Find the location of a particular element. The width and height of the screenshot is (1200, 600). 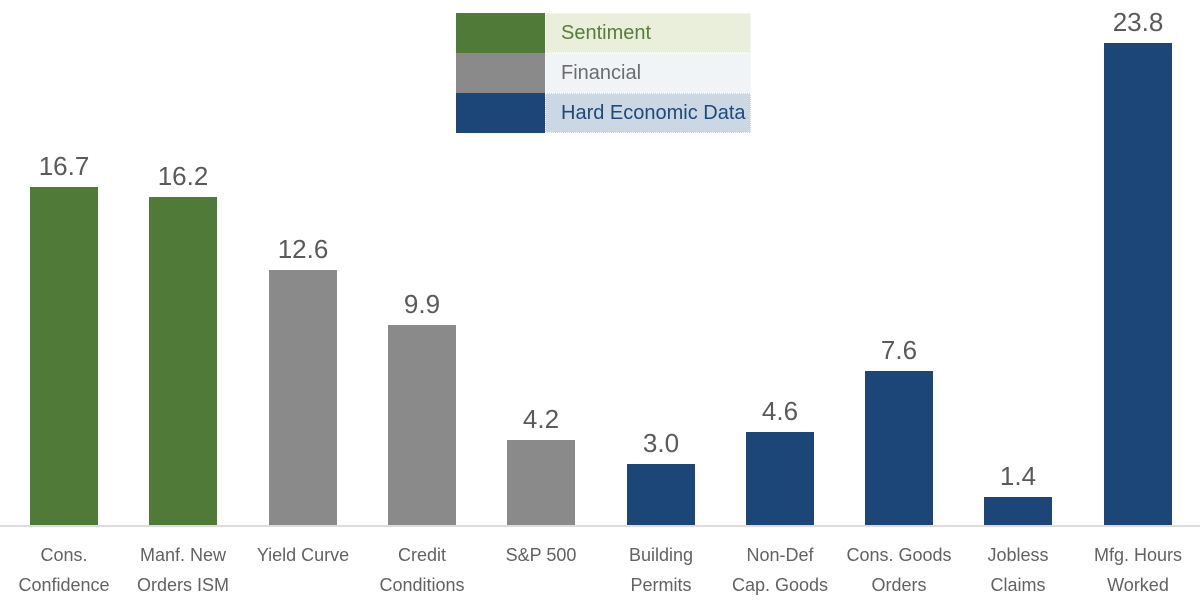

legend-row-sentiment: Sentiment is located at coordinates (603, 33).